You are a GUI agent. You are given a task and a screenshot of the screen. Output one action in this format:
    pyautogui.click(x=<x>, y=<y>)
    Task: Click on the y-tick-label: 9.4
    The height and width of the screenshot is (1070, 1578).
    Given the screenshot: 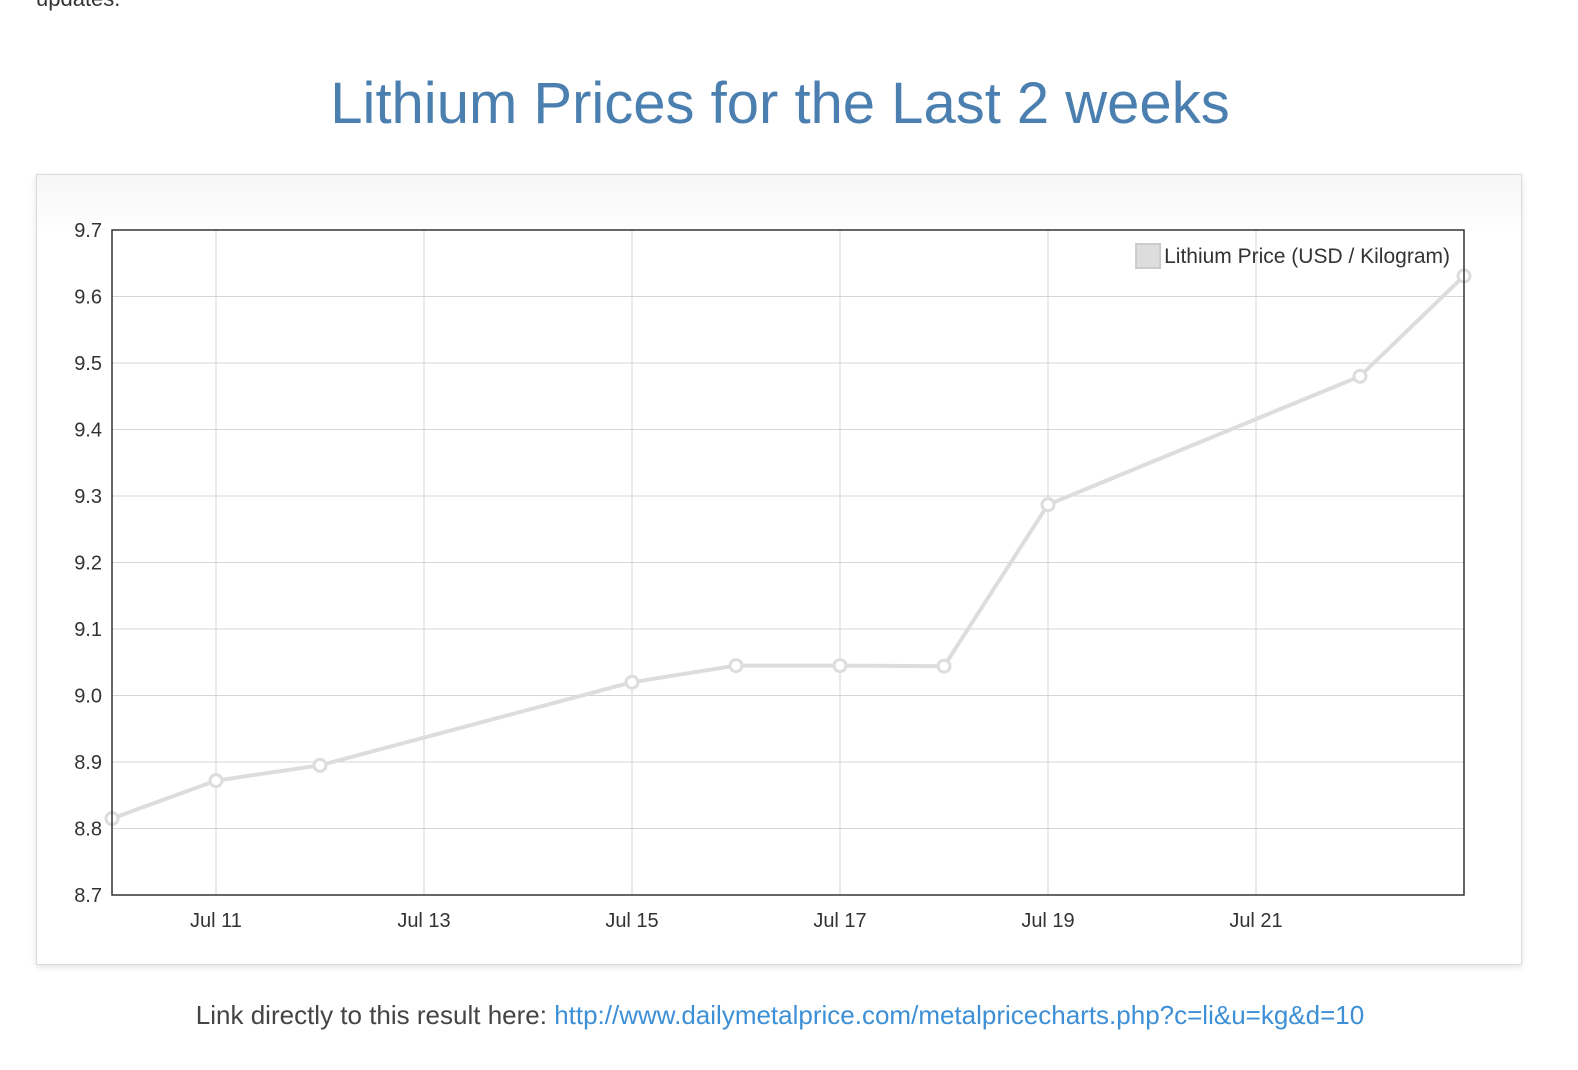 What is the action you would take?
    pyautogui.click(x=88, y=431)
    